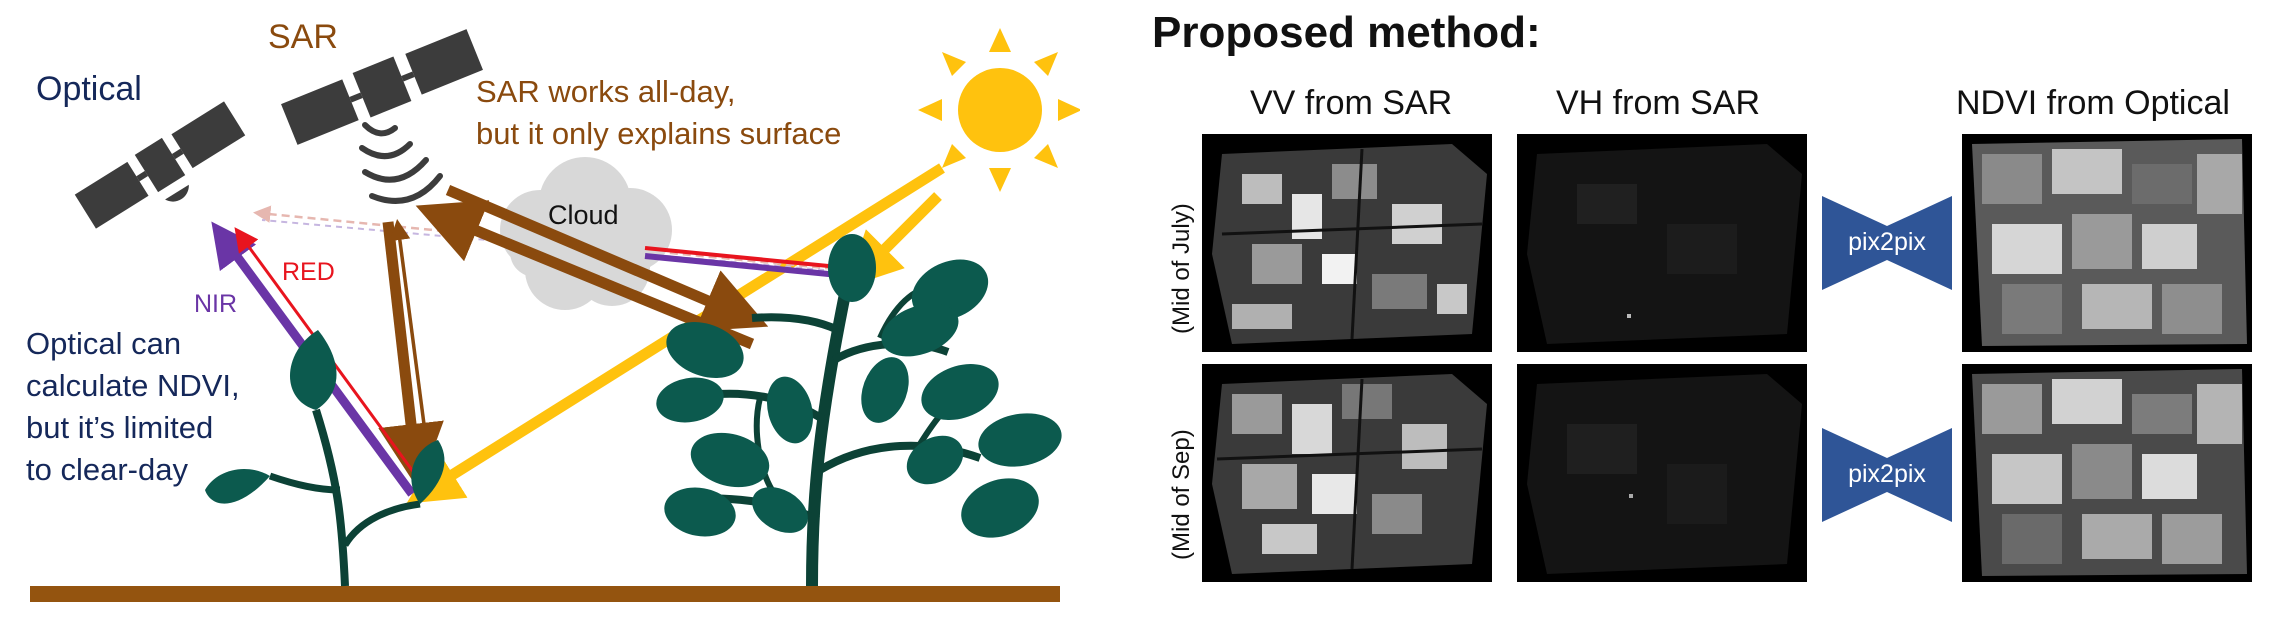 The width and height of the screenshot is (2287, 626). I want to click on pix2pix-model-sep: pix2pix, so click(1887, 475).